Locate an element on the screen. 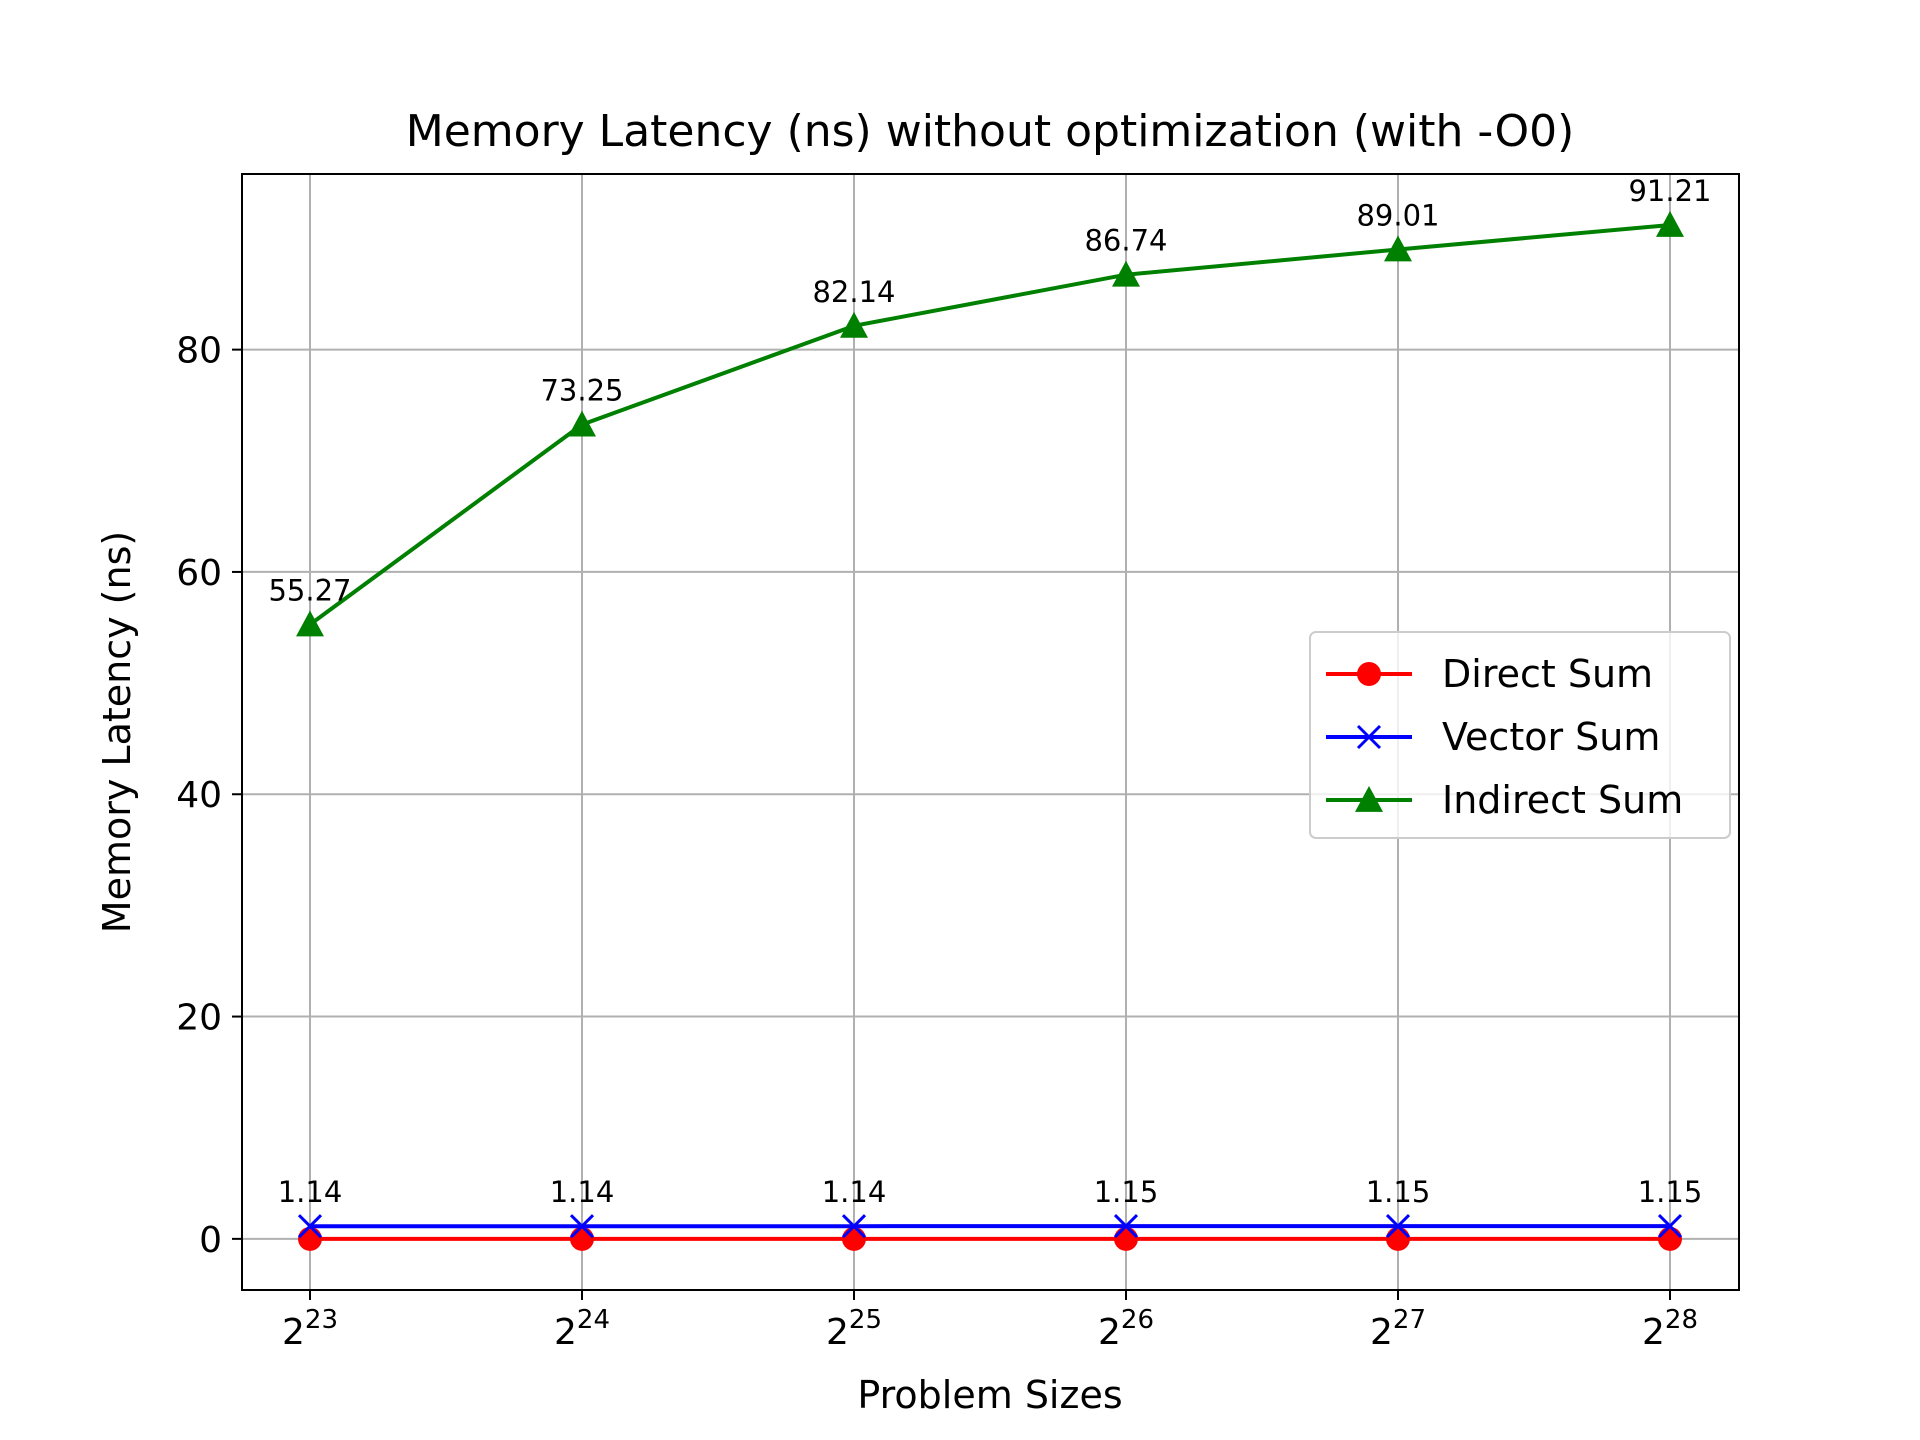  x-tick-label: 223 is located at coordinates (310, 1329).